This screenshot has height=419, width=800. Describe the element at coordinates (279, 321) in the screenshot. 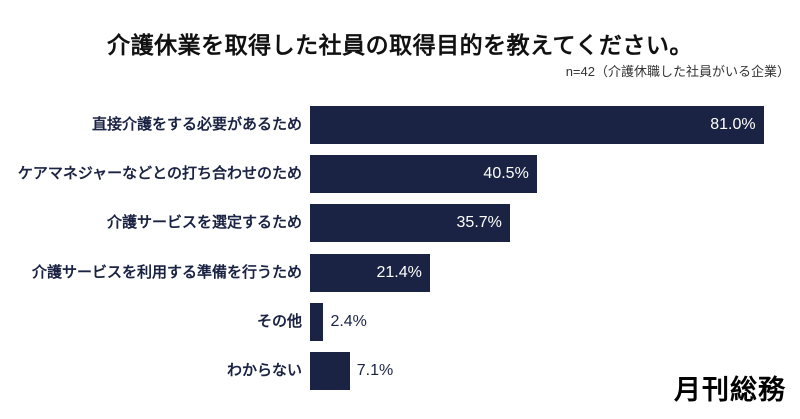

I see `category-label: その他` at that location.